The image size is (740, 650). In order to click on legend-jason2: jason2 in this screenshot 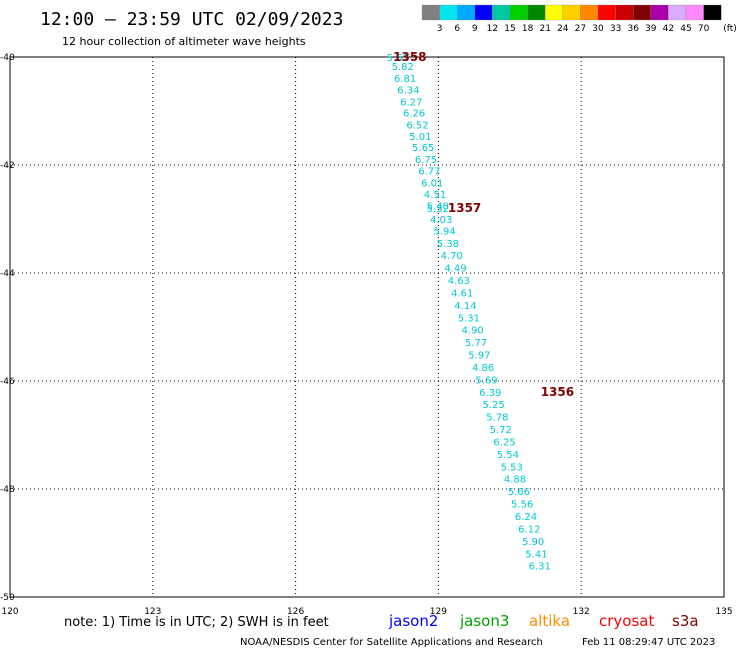, I will do `click(413, 621)`.